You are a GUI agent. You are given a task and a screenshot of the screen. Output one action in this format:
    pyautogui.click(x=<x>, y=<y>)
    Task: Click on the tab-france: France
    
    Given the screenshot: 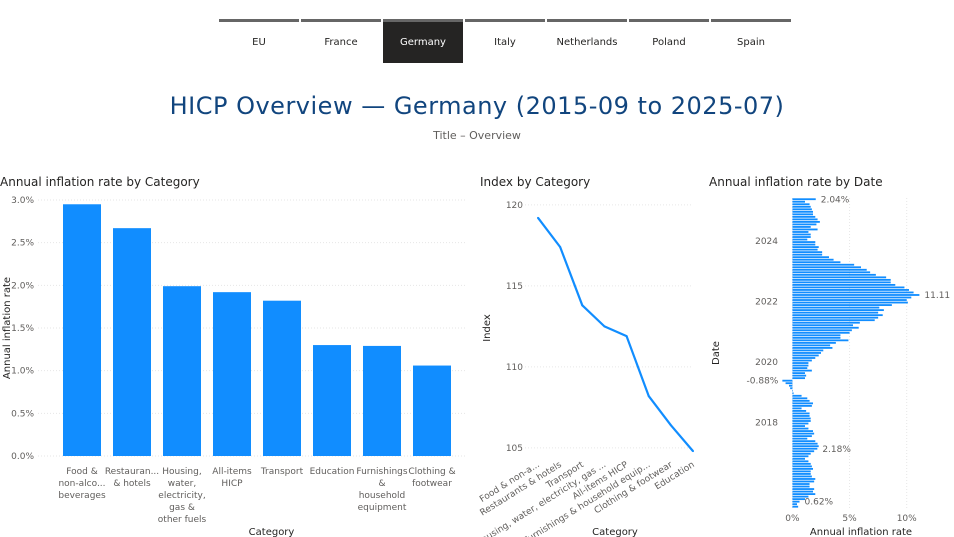 What is the action you would take?
    pyautogui.click(x=341, y=41)
    